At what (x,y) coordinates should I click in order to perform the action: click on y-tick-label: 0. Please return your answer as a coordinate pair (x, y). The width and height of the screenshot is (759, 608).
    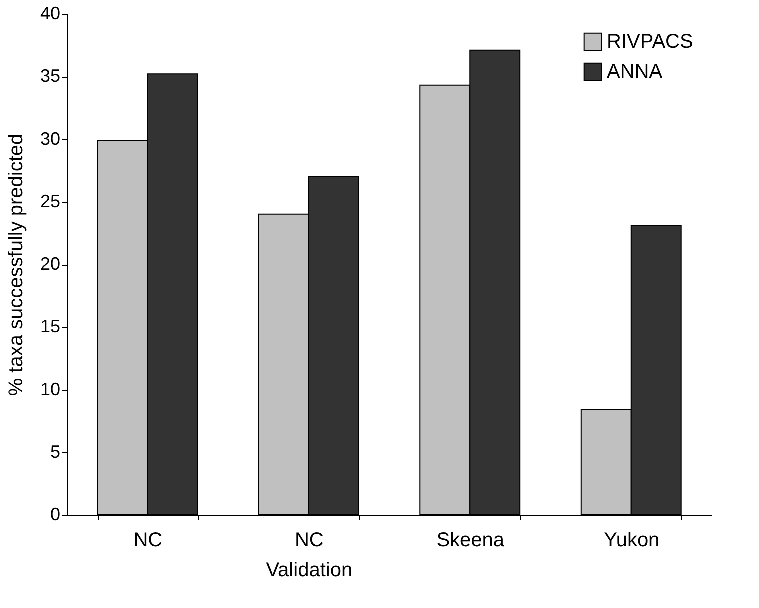
    Looking at the image, I should click on (55, 514).